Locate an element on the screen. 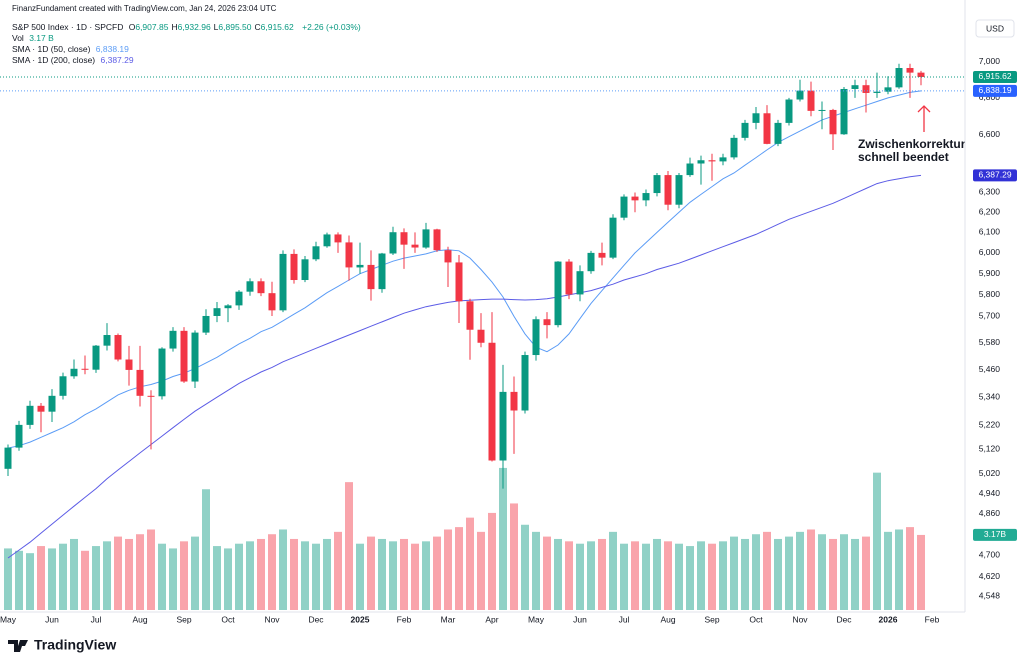 The height and width of the screenshot is (665, 1024). y-tick-label: 5,580 is located at coordinates (990, 342).